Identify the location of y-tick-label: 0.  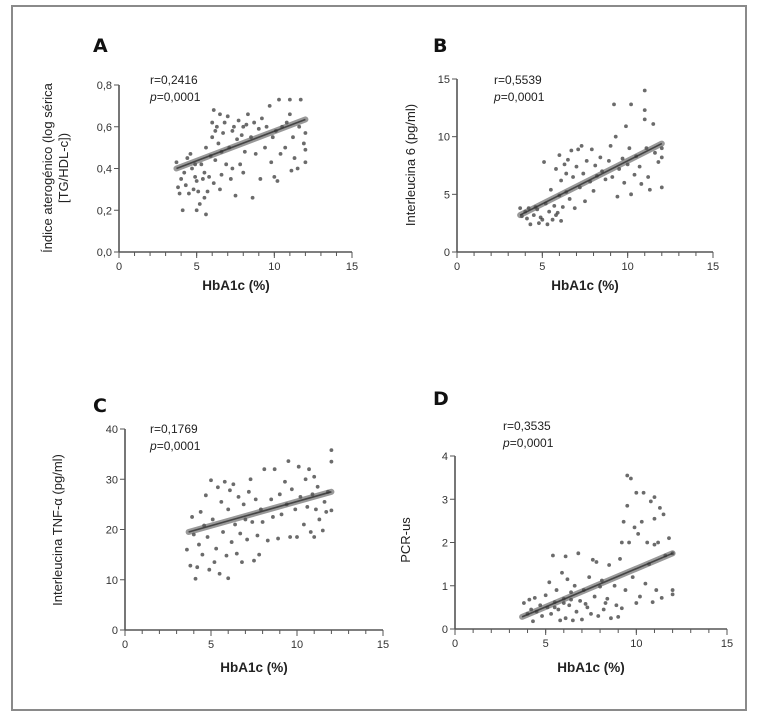
(447, 253).